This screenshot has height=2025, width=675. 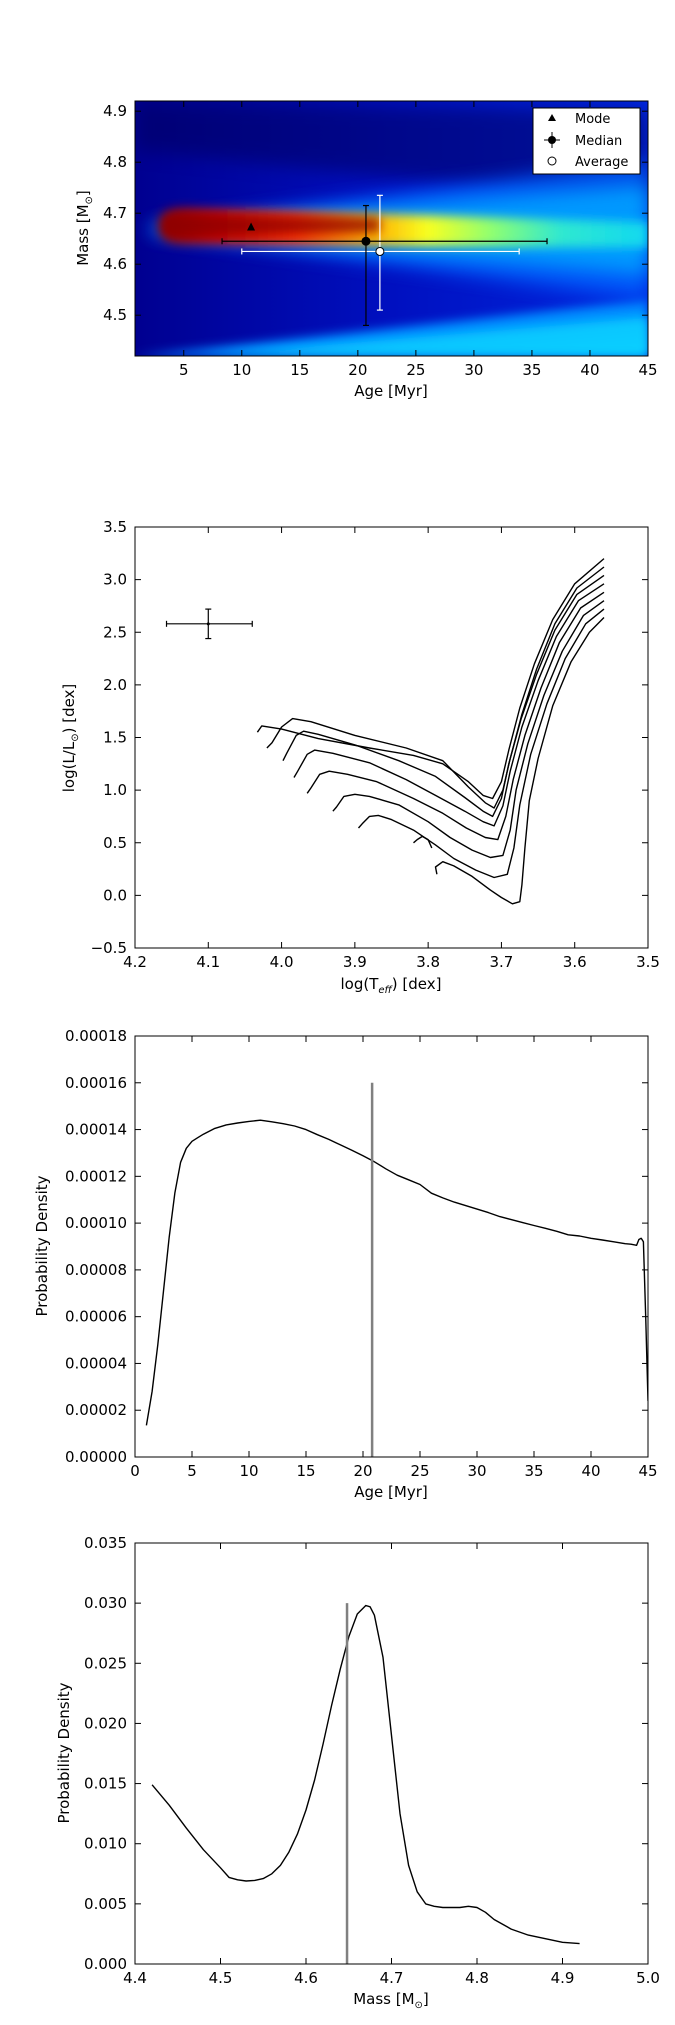 What do you see at coordinates (135, 1471) in the screenshot?
I see `x-tick-label: 0` at bounding box center [135, 1471].